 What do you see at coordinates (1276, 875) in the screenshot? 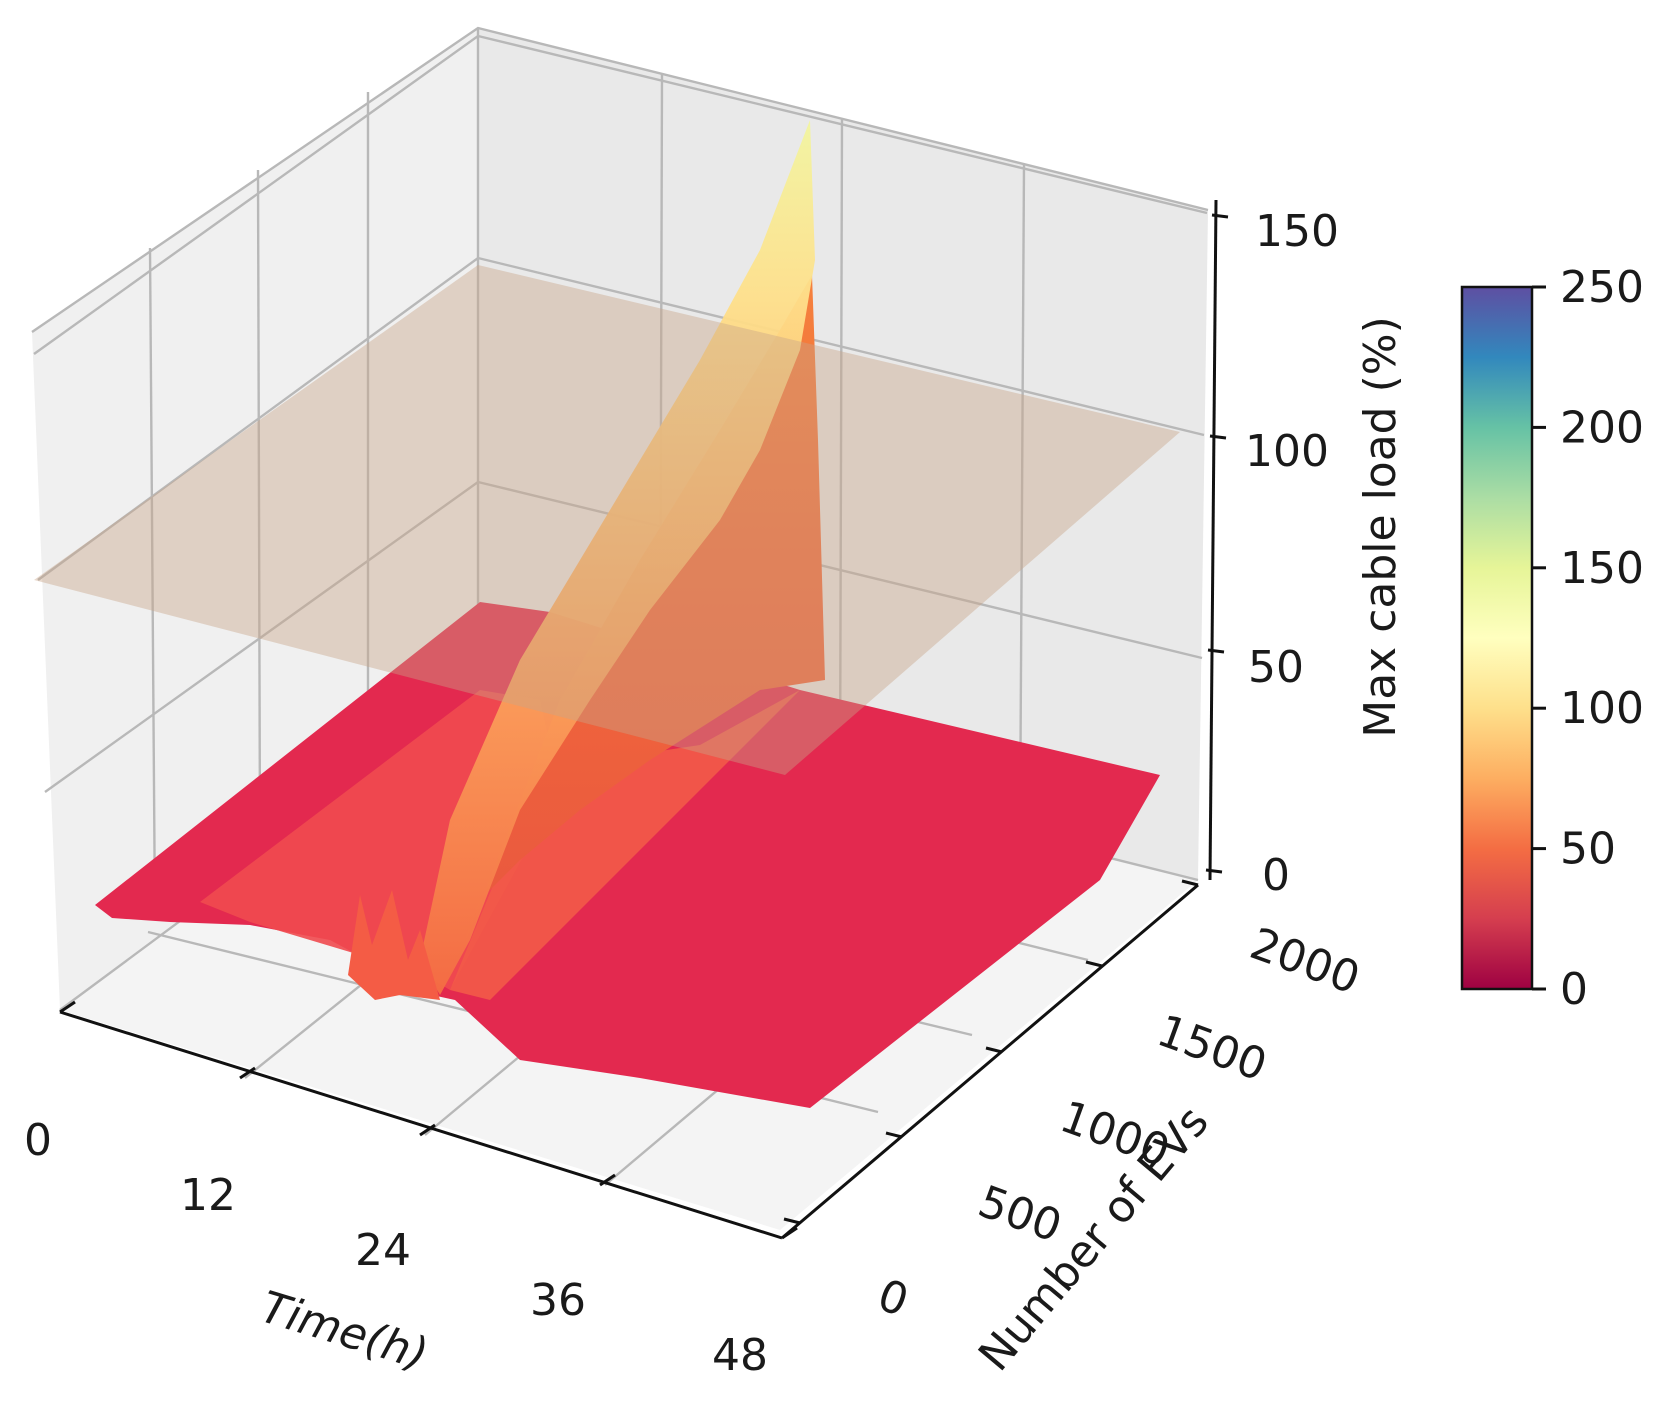
I see `z-tick-label: 0` at bounding box center [1276, 875].